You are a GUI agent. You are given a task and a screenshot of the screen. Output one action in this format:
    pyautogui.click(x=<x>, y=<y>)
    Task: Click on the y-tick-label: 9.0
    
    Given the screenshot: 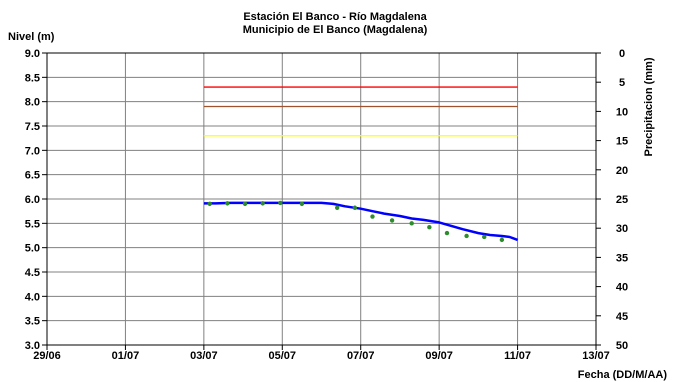 What is the action you would take?
    pyautogui.click(x=32, y=54)
    